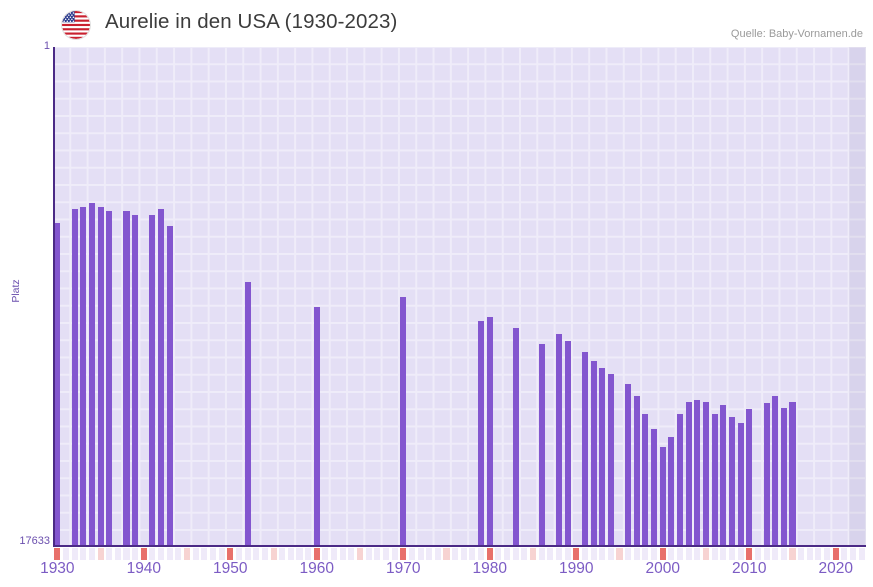 Image resolution: width=873 pixels, height=587 pixels. What do you see at coordinates (463, 554) in the screenshot?
I see `x-tick-1977` at bounding box center [463, 554].